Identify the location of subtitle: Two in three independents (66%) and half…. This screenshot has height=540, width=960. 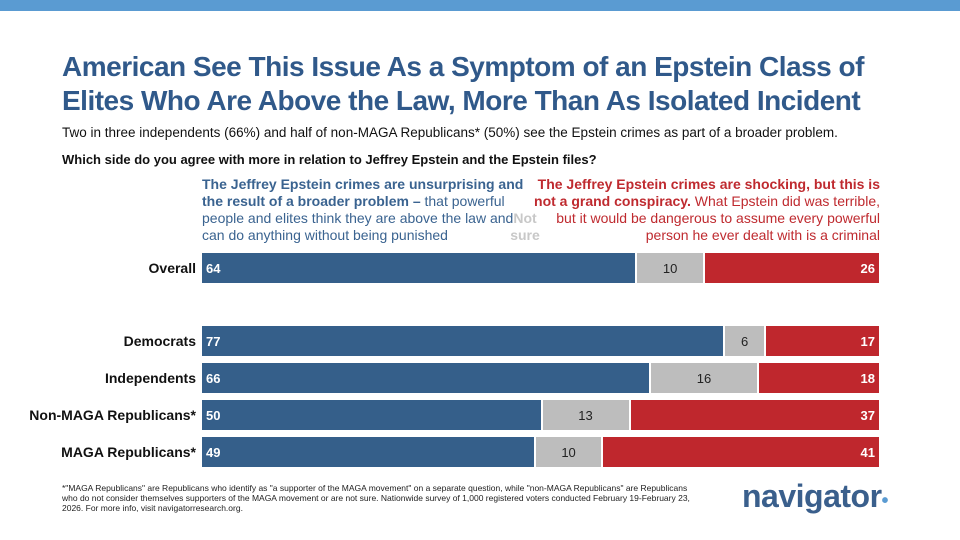
(450, 132).